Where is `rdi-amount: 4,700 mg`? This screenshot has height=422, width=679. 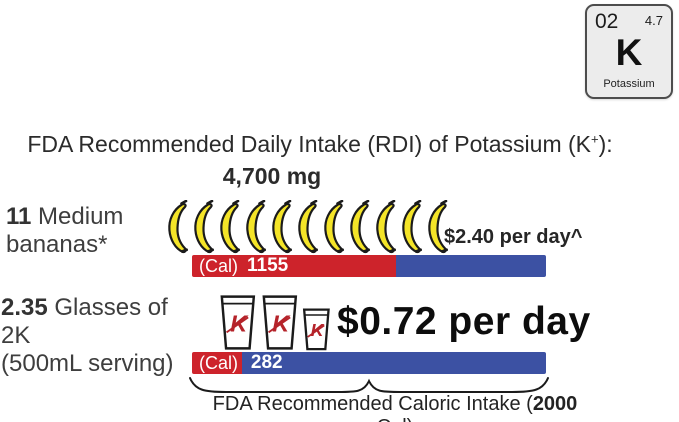
rdi-amount: 4,700 mg is located at coordinates (272, 176).